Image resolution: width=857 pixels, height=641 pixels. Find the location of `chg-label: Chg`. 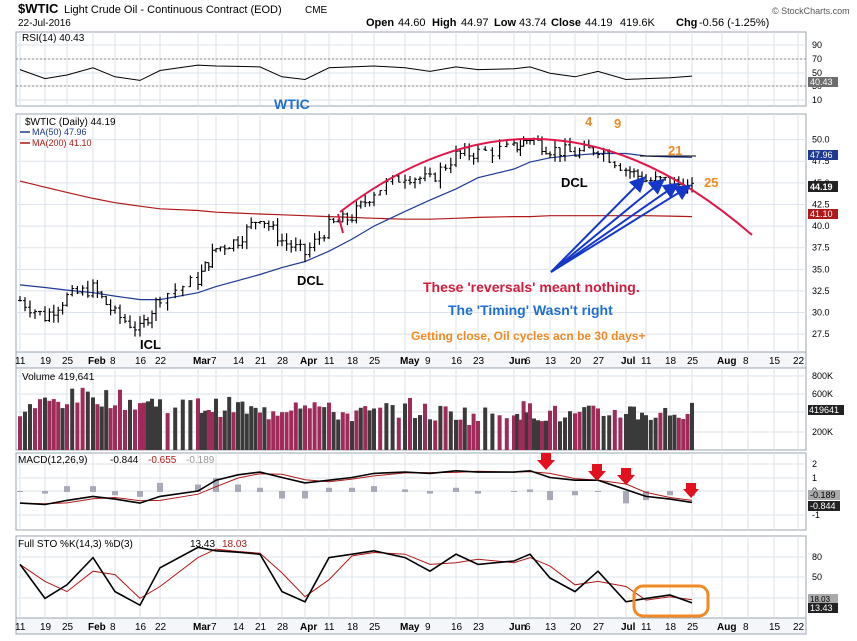

chg-label: Chg is located at coordinates (686, 23).